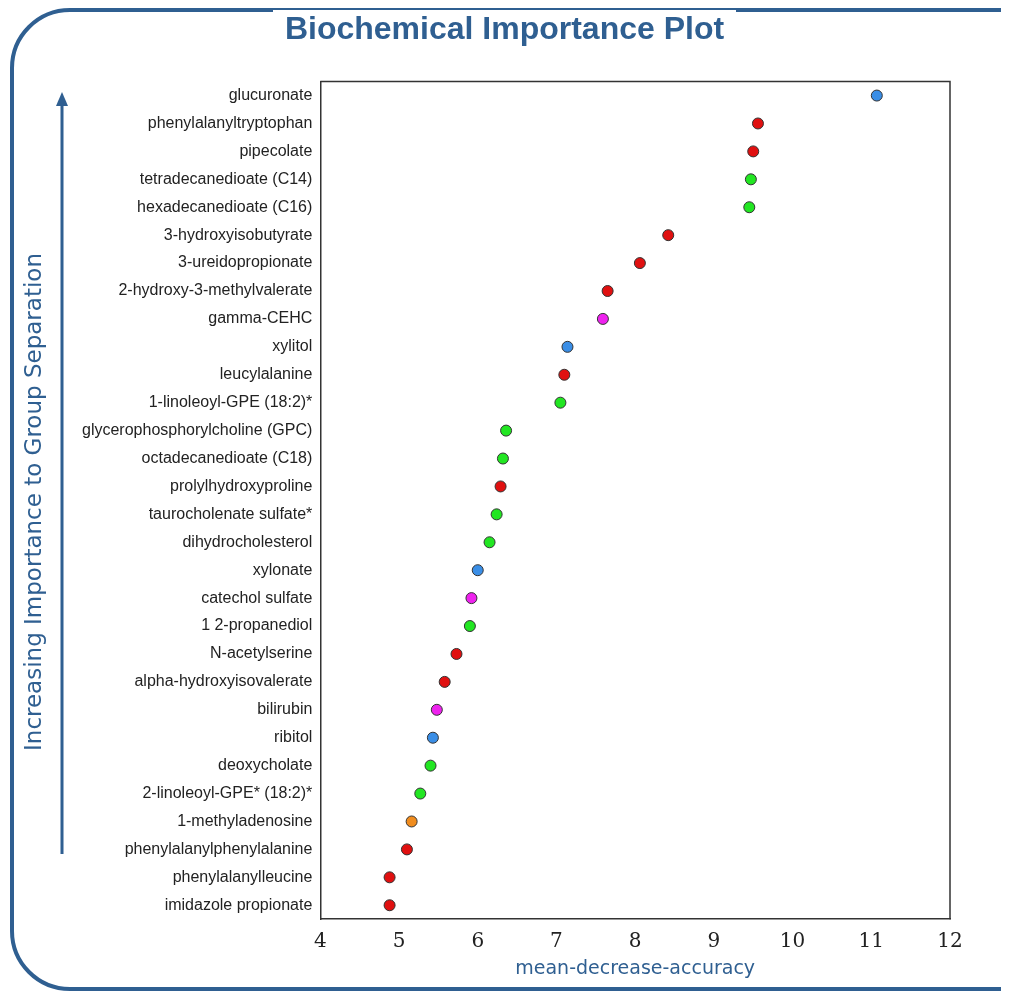  What do you see at coordinates (635, 940) in the screenshot?
I see `x-tick-label: 8` at bounding box center [635, 940].